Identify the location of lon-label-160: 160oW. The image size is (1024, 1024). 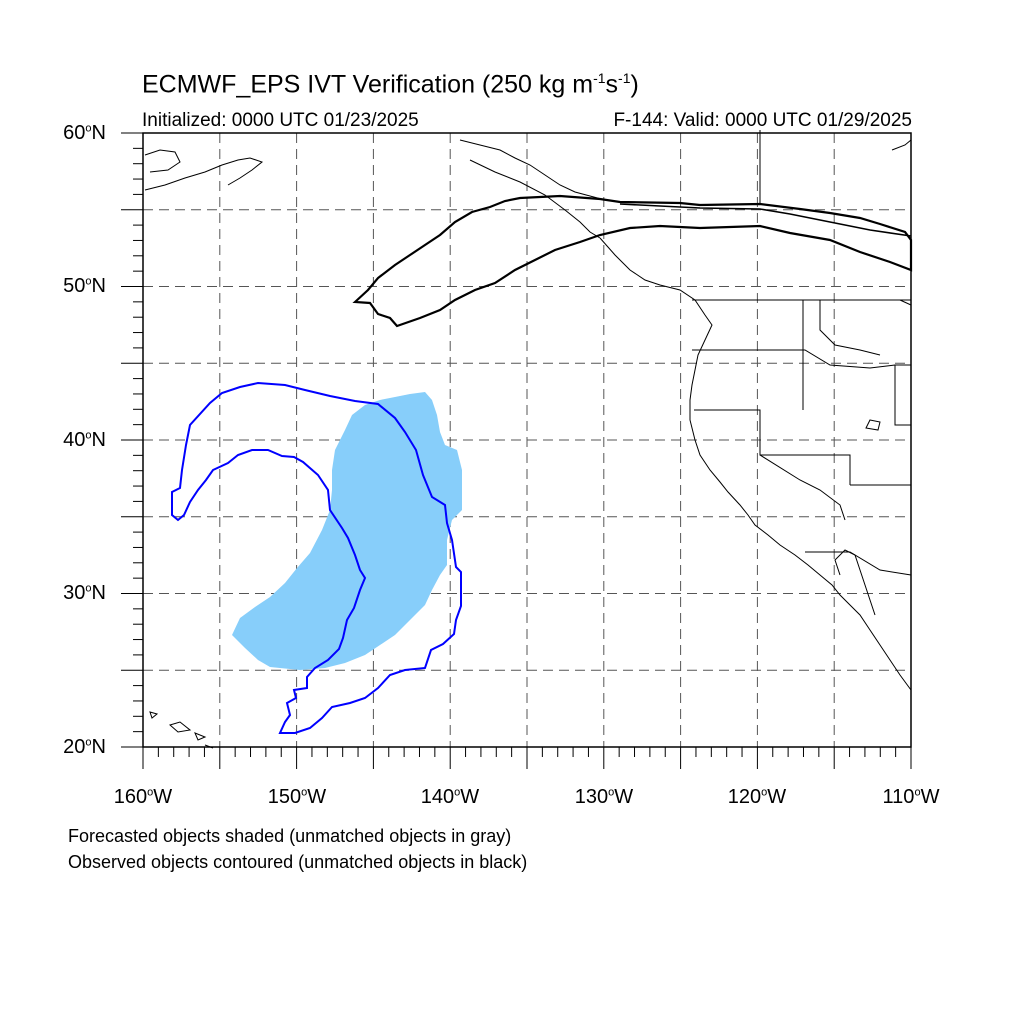
(143, 797).